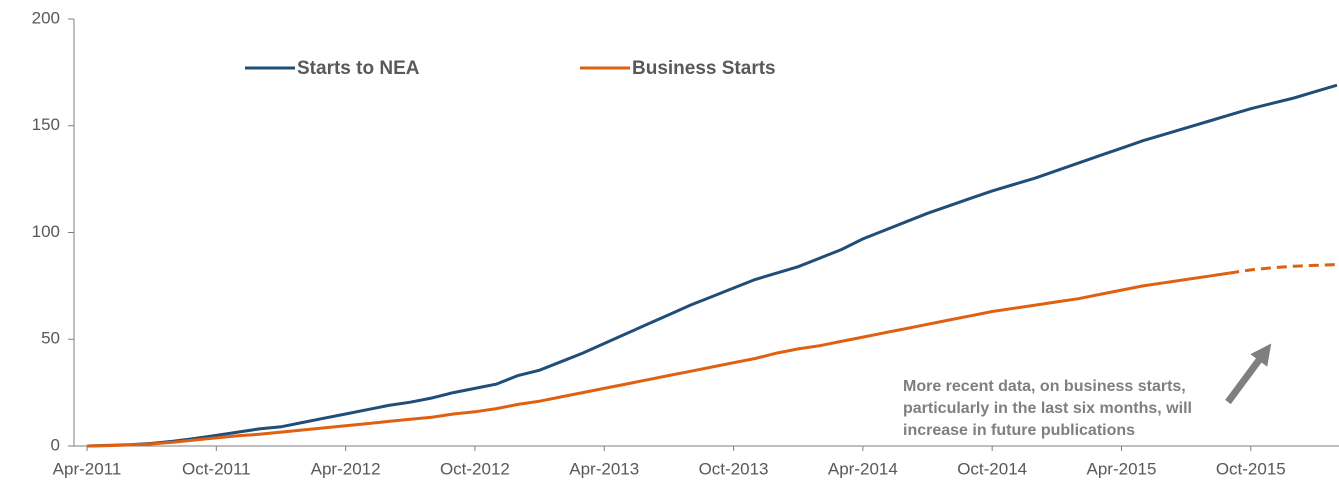 The height and width of the screenshot is (486, 1339). Describe the element at coordinates (55, 444) in the screenshot. I see `y-tick-label: 0` at that location.